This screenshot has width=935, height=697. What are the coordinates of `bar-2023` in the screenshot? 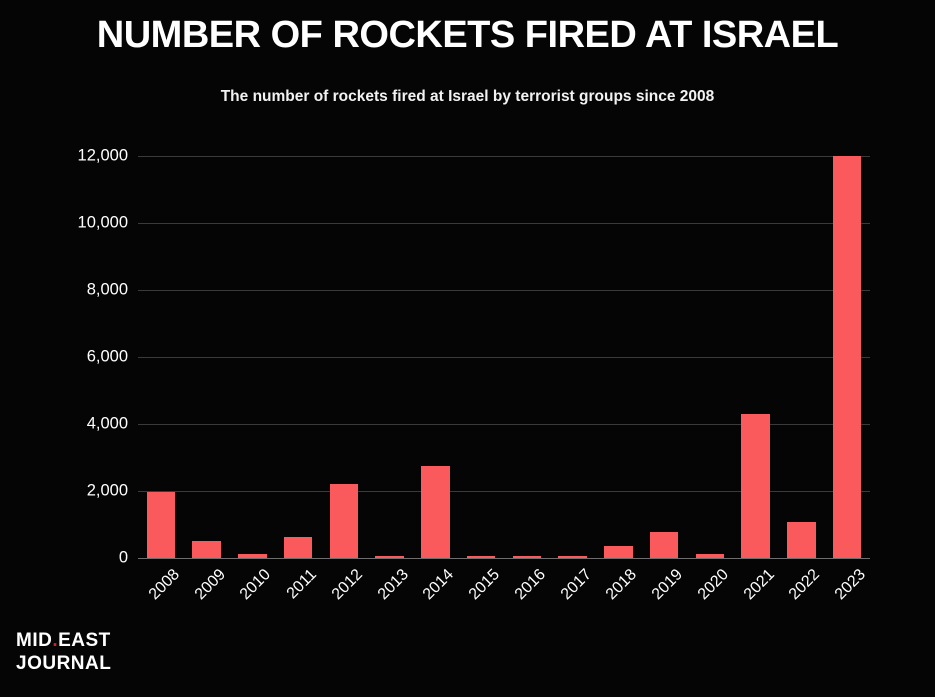 It's located at (847, 357).